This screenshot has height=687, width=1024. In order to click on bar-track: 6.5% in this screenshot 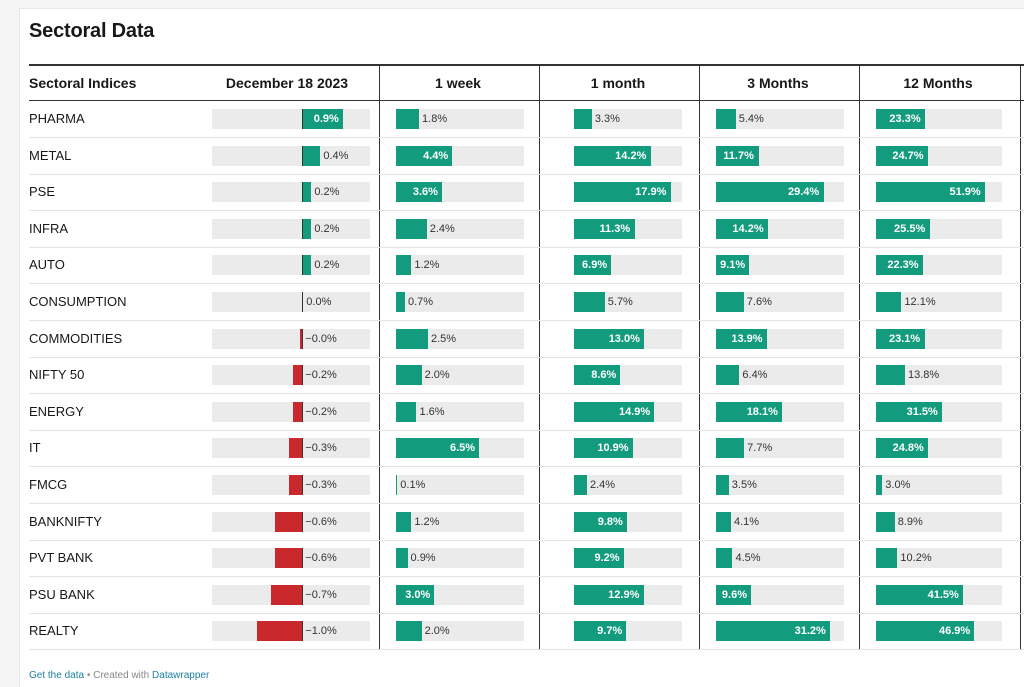, I will do `click(460, 448)`.